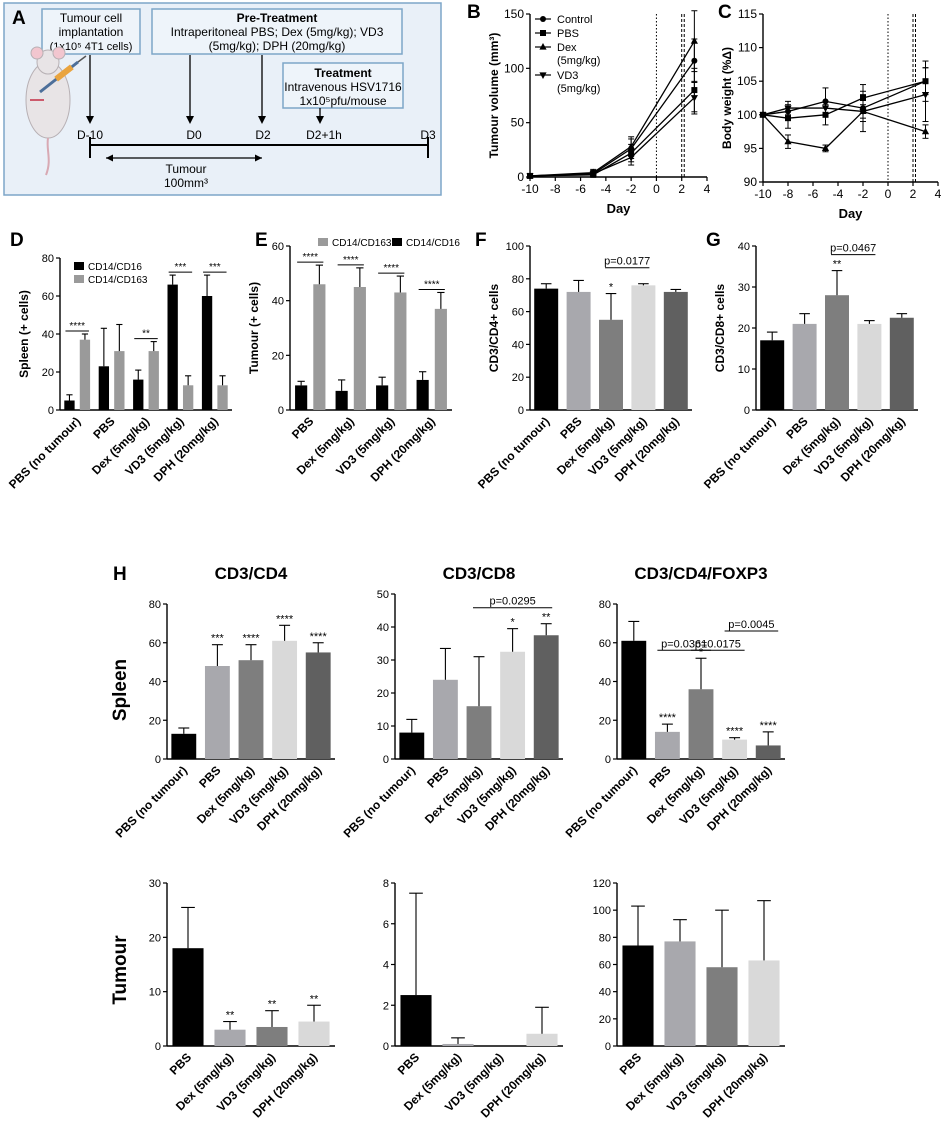 This screenshot has height=1126, width=941. What do you see at coordinates (397, 242) in the screenshot?
I see `legend-swatch` at bounding box center [397, 242].